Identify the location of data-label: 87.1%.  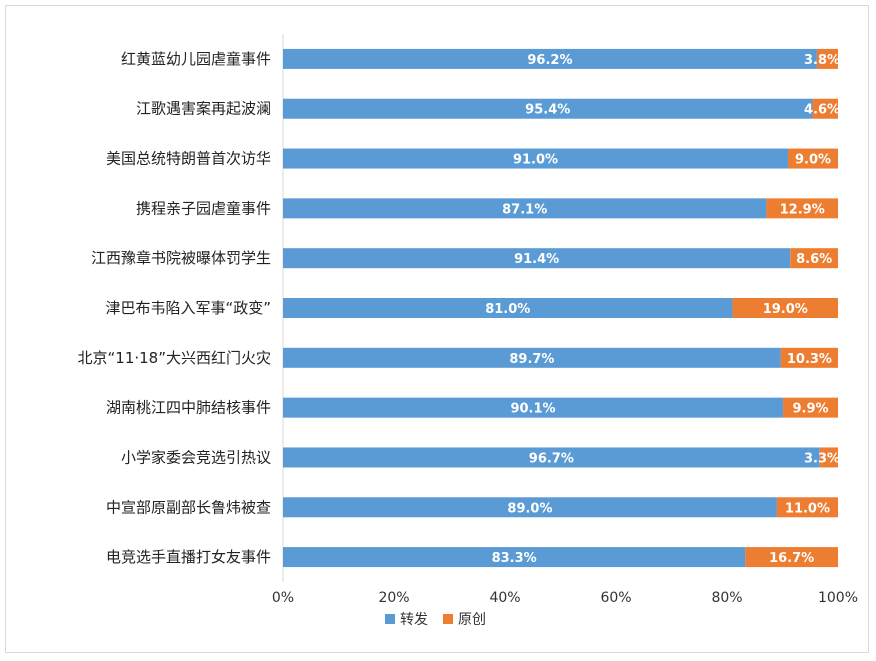
(524, 209).